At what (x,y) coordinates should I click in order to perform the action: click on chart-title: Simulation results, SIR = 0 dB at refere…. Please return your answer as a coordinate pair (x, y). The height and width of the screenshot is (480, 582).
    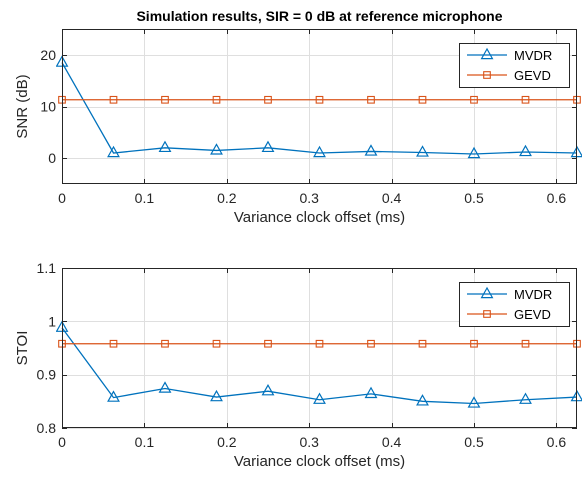
    Looking at the image, I should click on (319, 16).